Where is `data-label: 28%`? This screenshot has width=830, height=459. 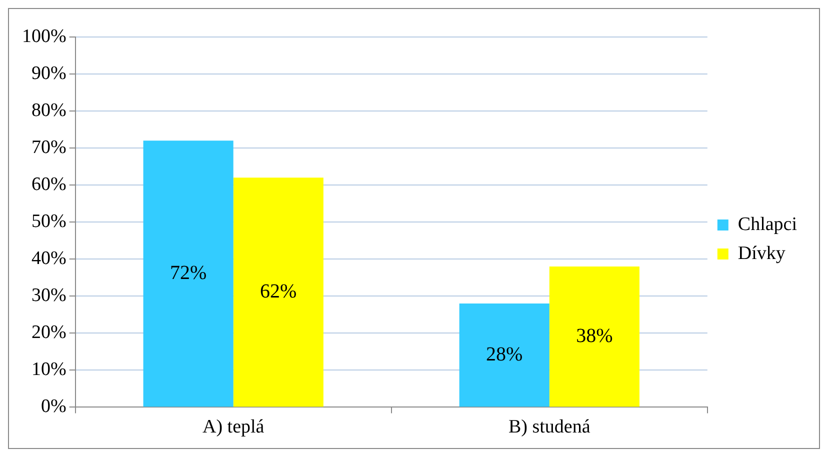
data-label: 28% is located at coordinates (504, 354).